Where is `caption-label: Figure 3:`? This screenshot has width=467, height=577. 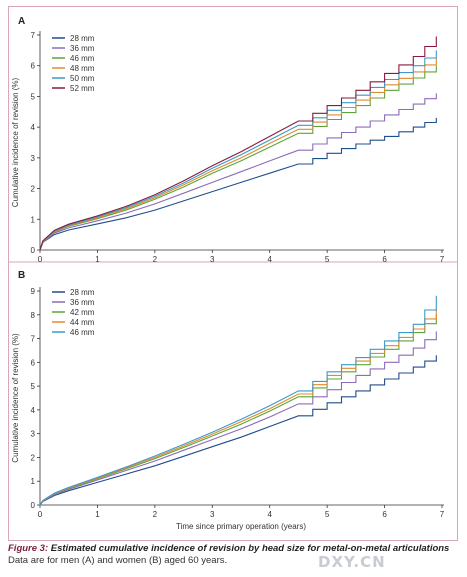 caption-label: Figure 3: is located at coordinates (28, 548).